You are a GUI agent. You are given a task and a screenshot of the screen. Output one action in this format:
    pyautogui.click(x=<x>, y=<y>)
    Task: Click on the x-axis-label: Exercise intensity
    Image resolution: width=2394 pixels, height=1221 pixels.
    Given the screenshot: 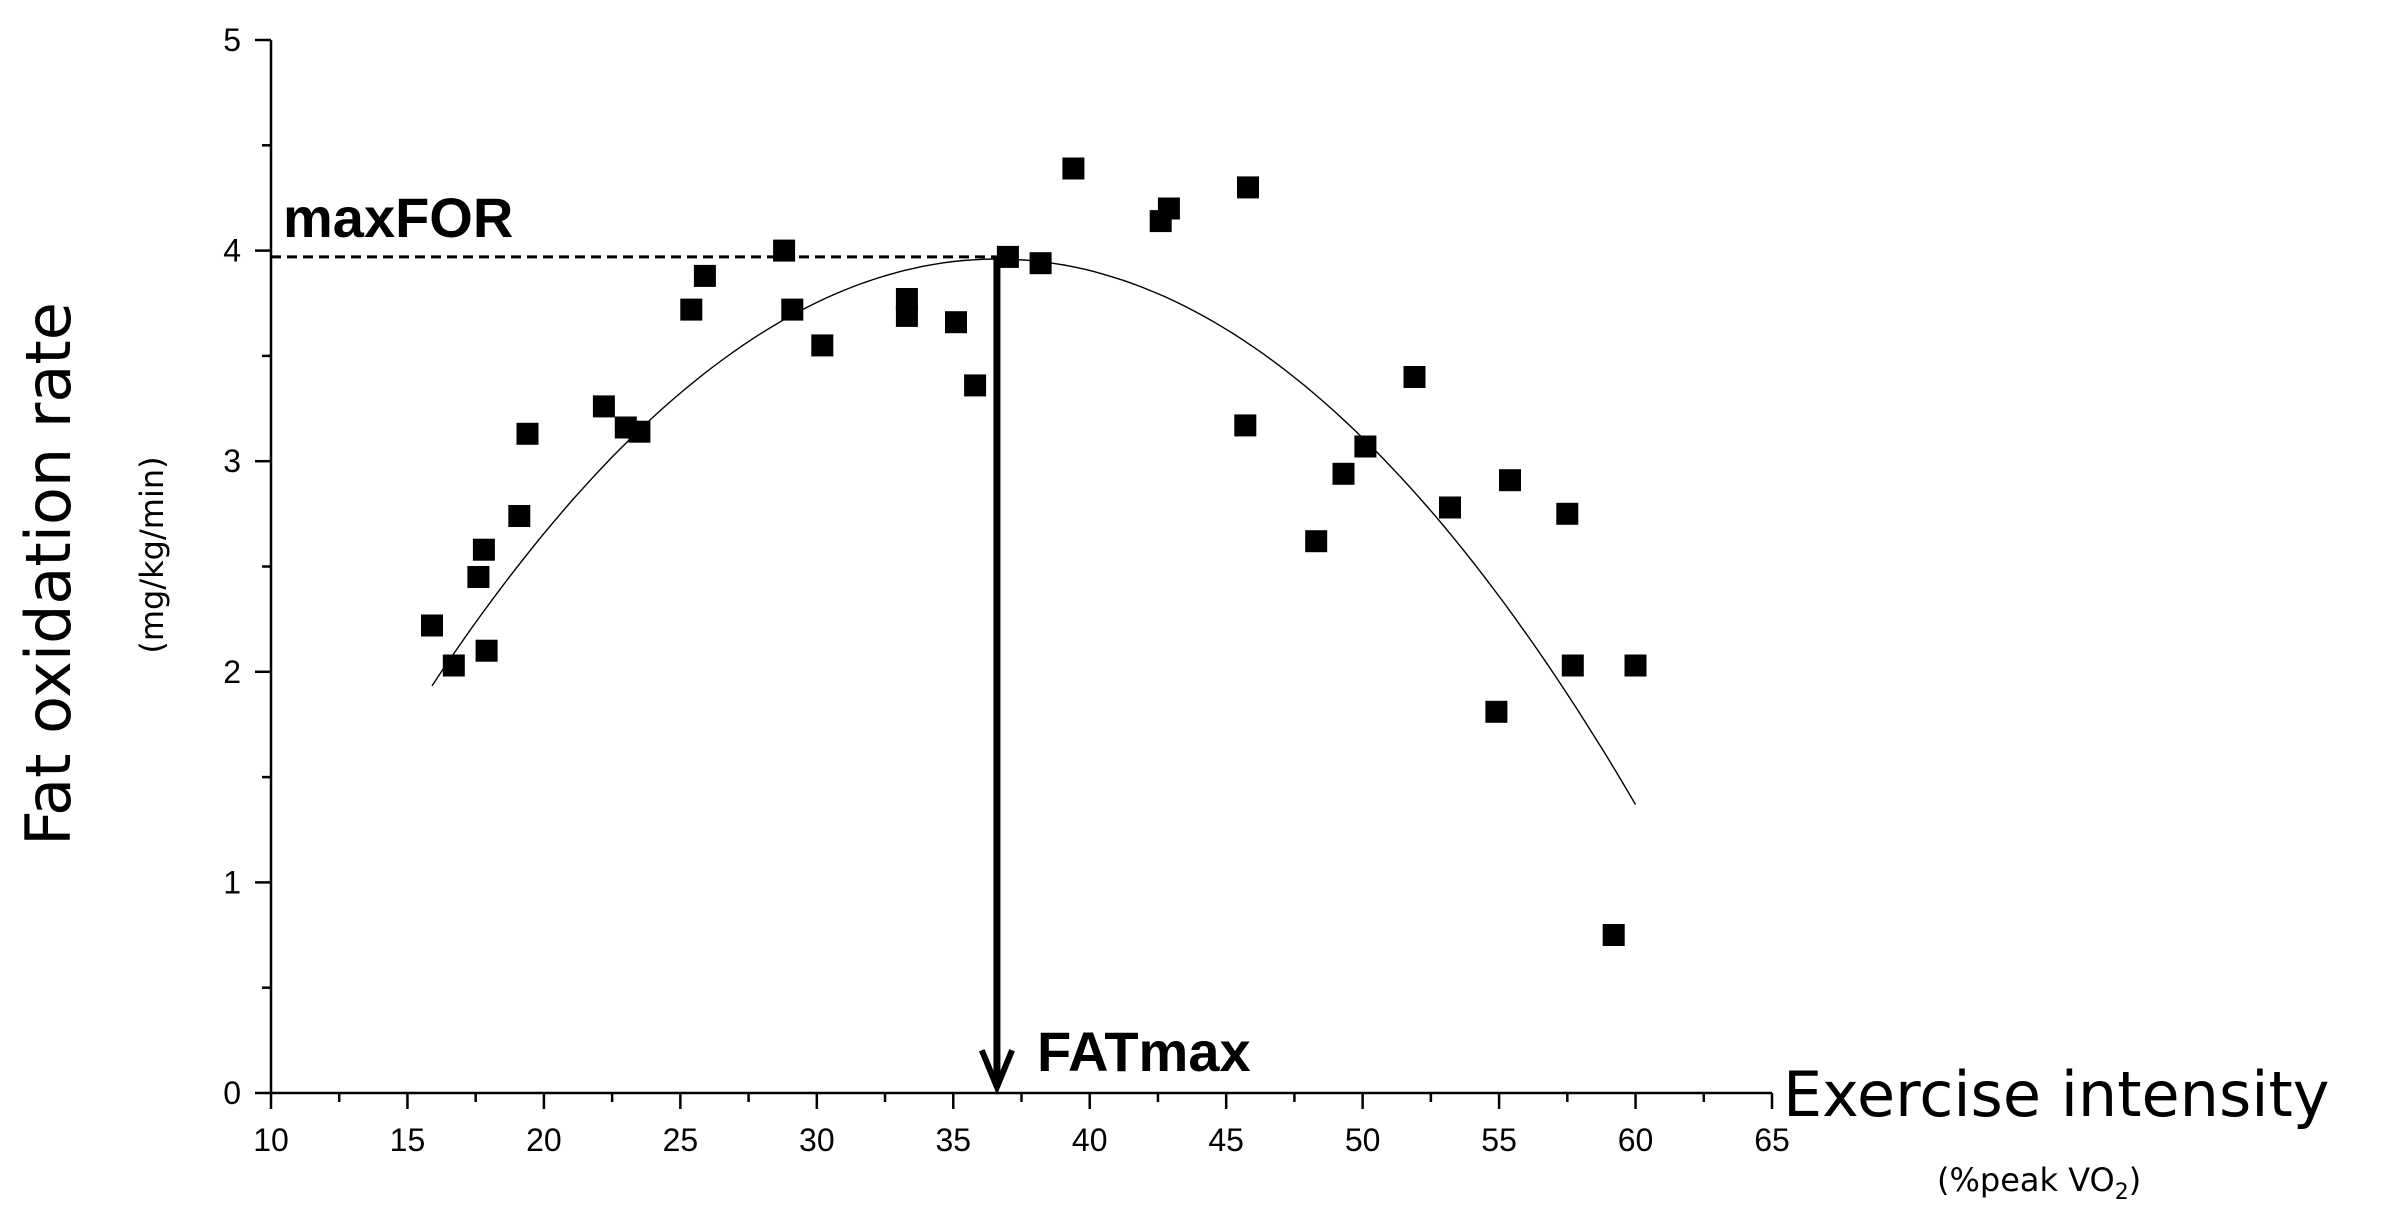 What is the action you would take?
    pyautogui.click(x=2056, y=1094)
    